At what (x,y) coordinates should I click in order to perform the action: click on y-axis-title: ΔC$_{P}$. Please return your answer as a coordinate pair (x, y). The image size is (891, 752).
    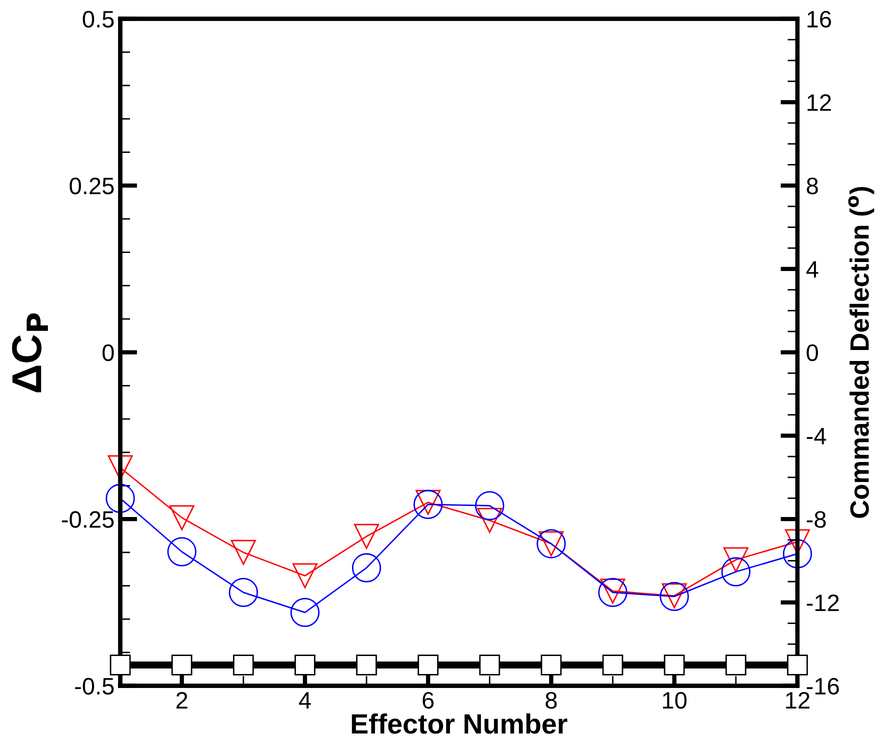
    Looking at the image, I should click on (30, 352).